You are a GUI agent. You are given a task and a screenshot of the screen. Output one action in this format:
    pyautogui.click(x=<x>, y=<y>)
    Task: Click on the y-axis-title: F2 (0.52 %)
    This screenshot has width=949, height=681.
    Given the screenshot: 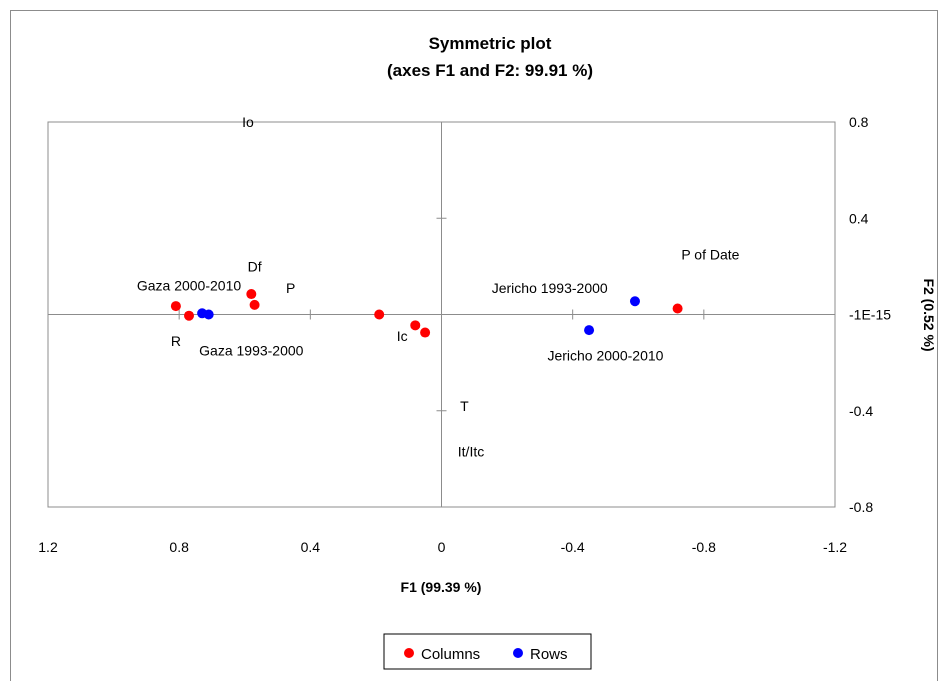 What is the action you would take?
    pyautogui.click(x=929, y=314)
    